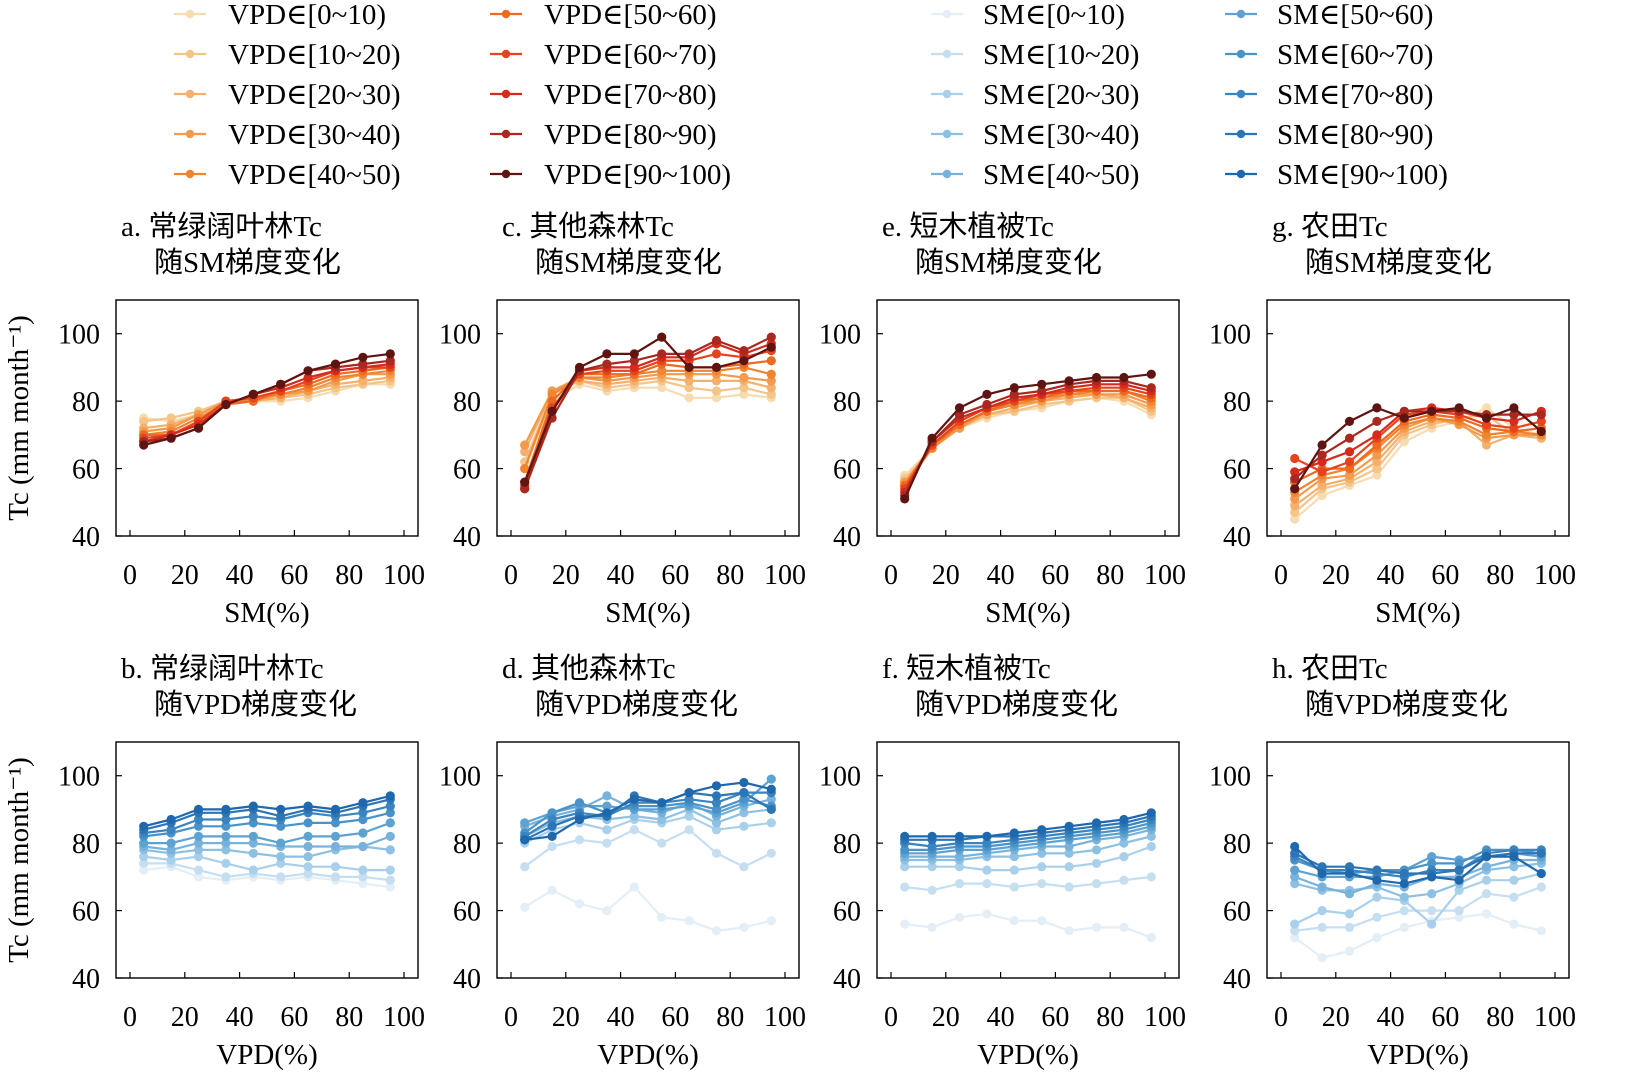 The image size is (1630, 1085). I want to click on x-axis-label: VPD(%), so click(267, 1055).